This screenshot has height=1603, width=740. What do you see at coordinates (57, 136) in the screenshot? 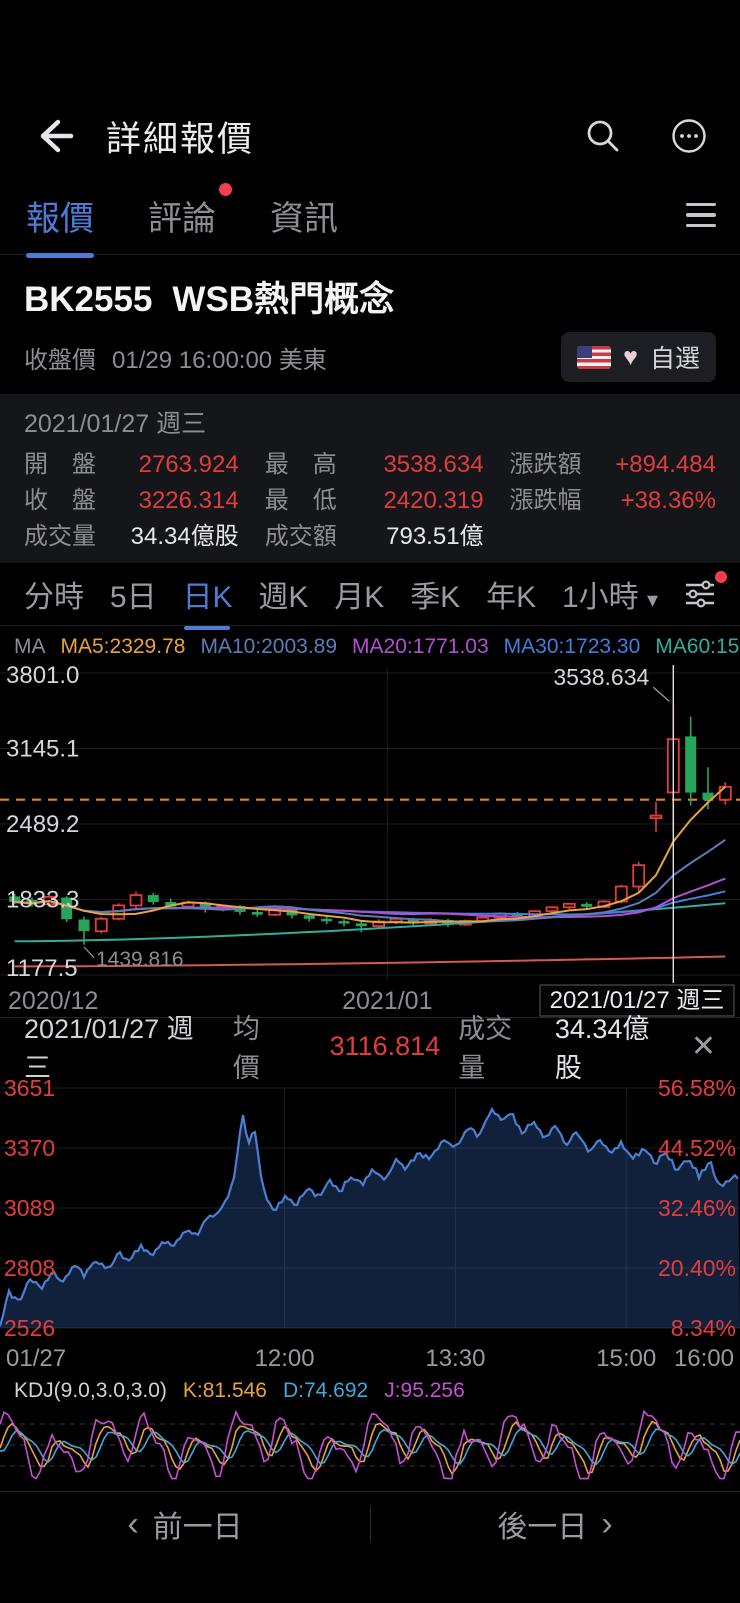
I see `back-arrow-icon` at bounding box center [57, 136].